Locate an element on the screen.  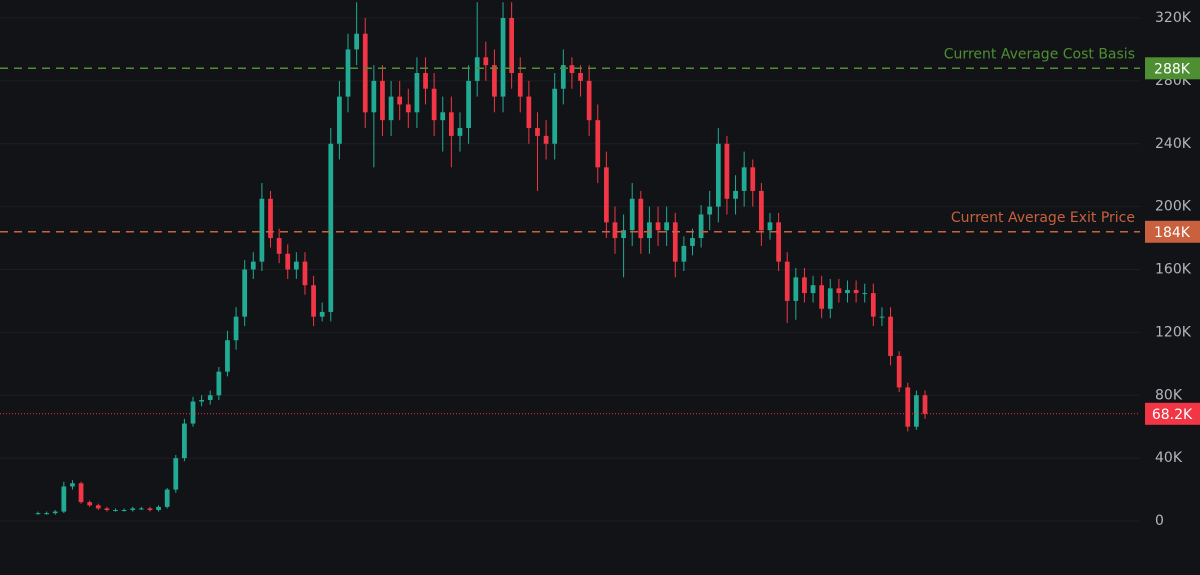
y-tick-label: 200K is located at coordinates (1173, 207).